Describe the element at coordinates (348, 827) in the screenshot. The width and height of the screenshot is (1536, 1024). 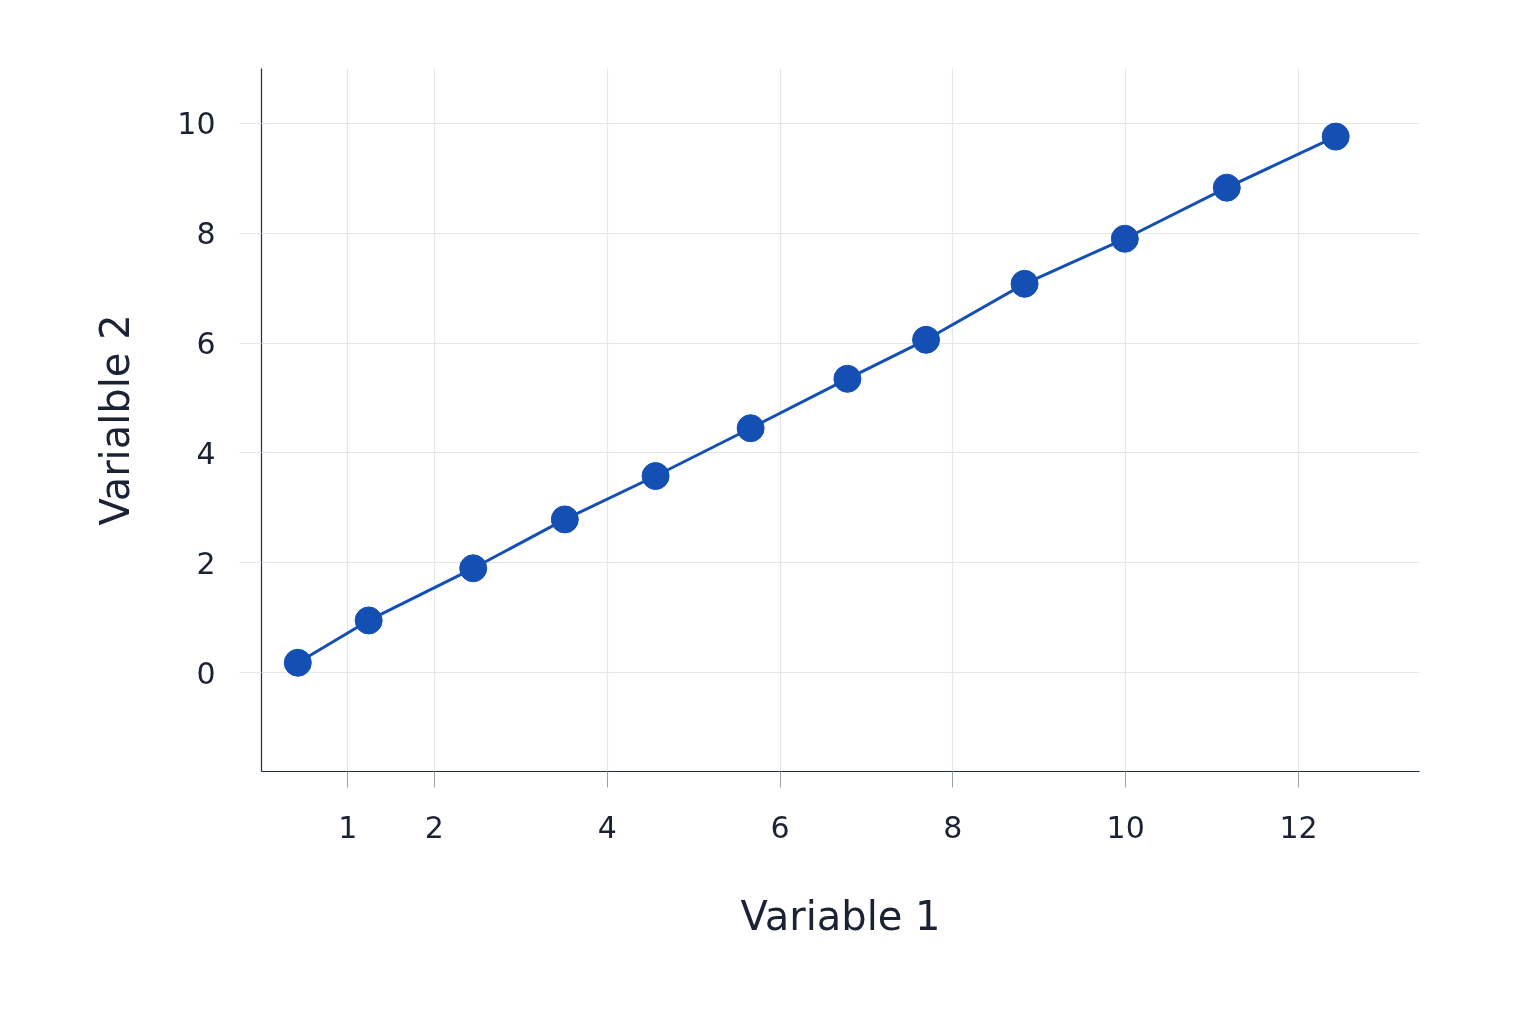
I see `x-tick-label: 1` at that location.